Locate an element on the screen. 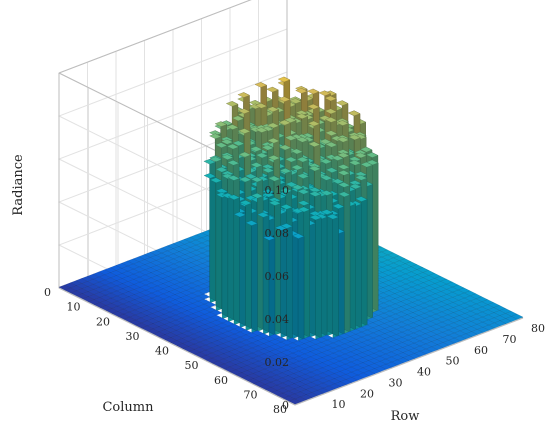 The image size is (550, 446). z-tick-label: 0 is located at coordinates (285, 405).